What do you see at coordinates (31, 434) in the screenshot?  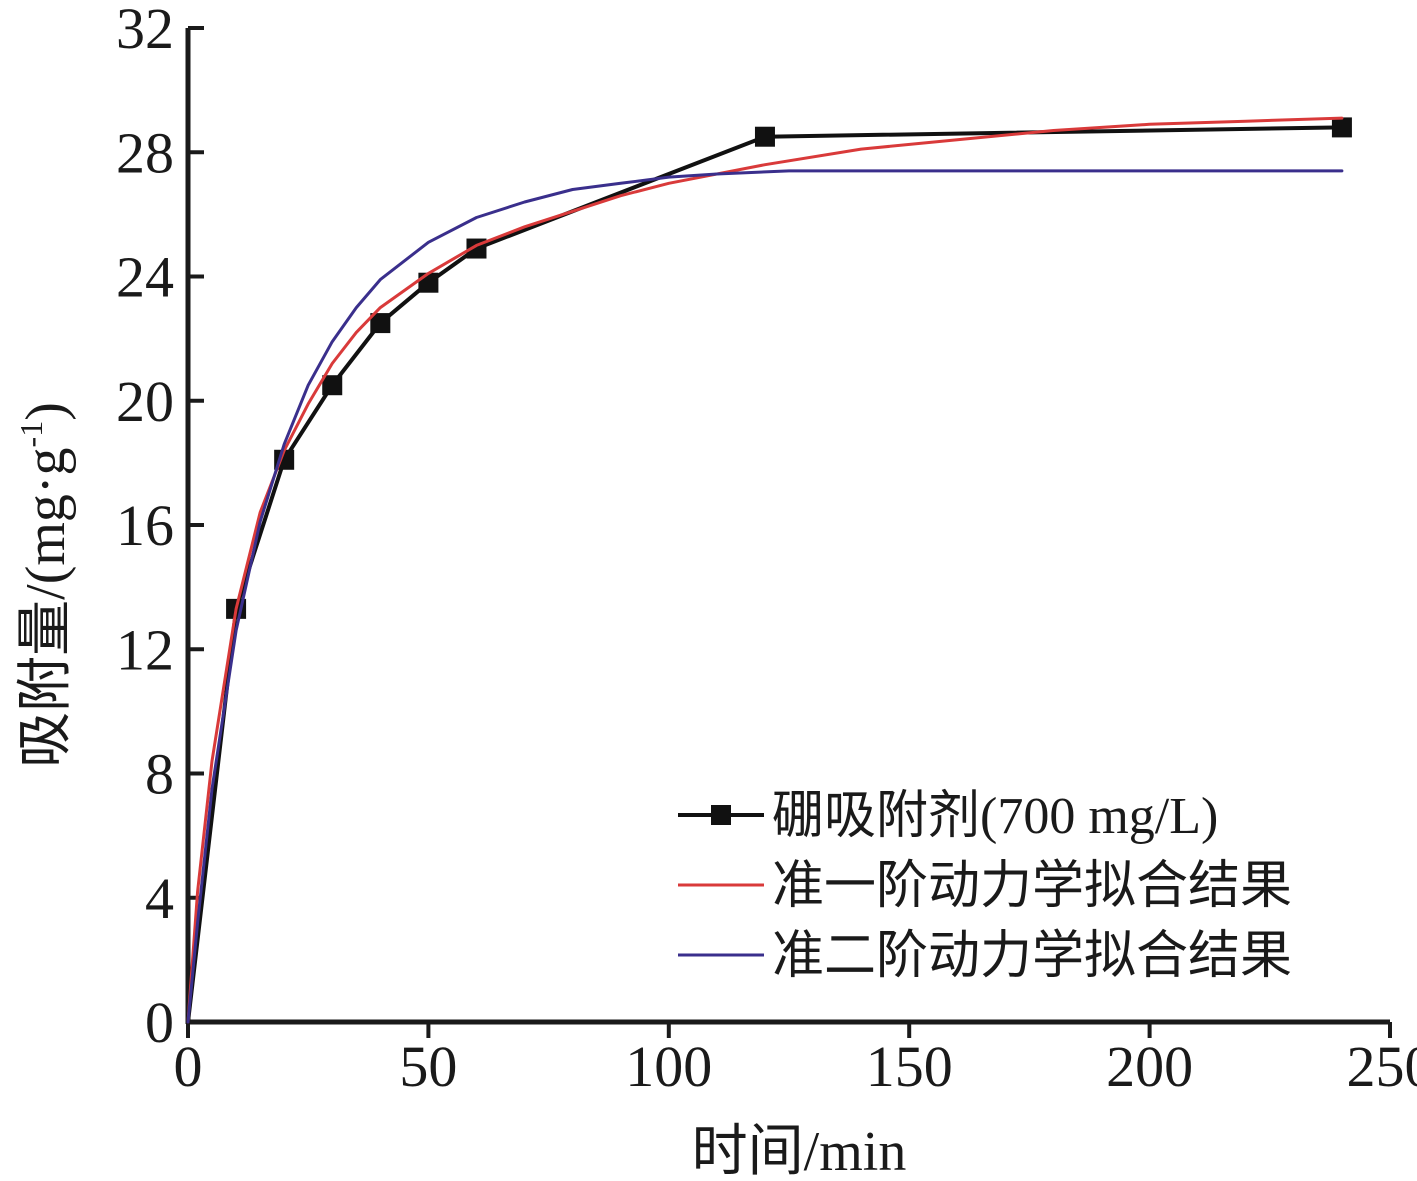 I see `y-axis-title-superscript: -1` at bounding box center [31, 434].